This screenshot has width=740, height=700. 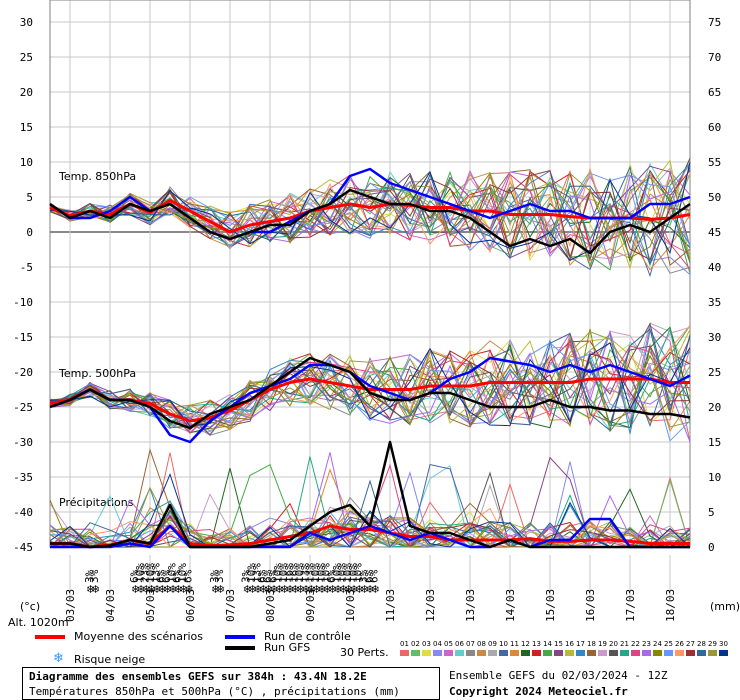 I want to click on left-tick-label: -35, so click(x=23, y=477).